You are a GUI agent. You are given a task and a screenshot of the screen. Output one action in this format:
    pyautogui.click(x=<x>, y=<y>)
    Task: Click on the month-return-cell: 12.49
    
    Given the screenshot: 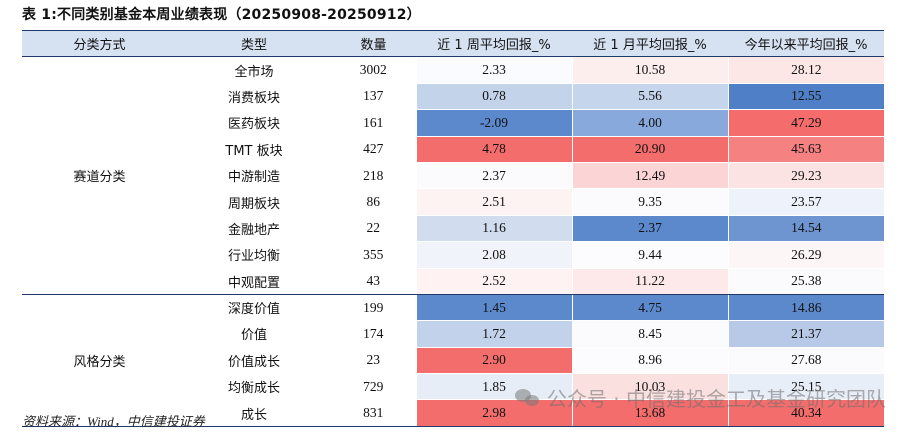 What is the action you would take?
    pyautogui.click(x=649, y=176)
    